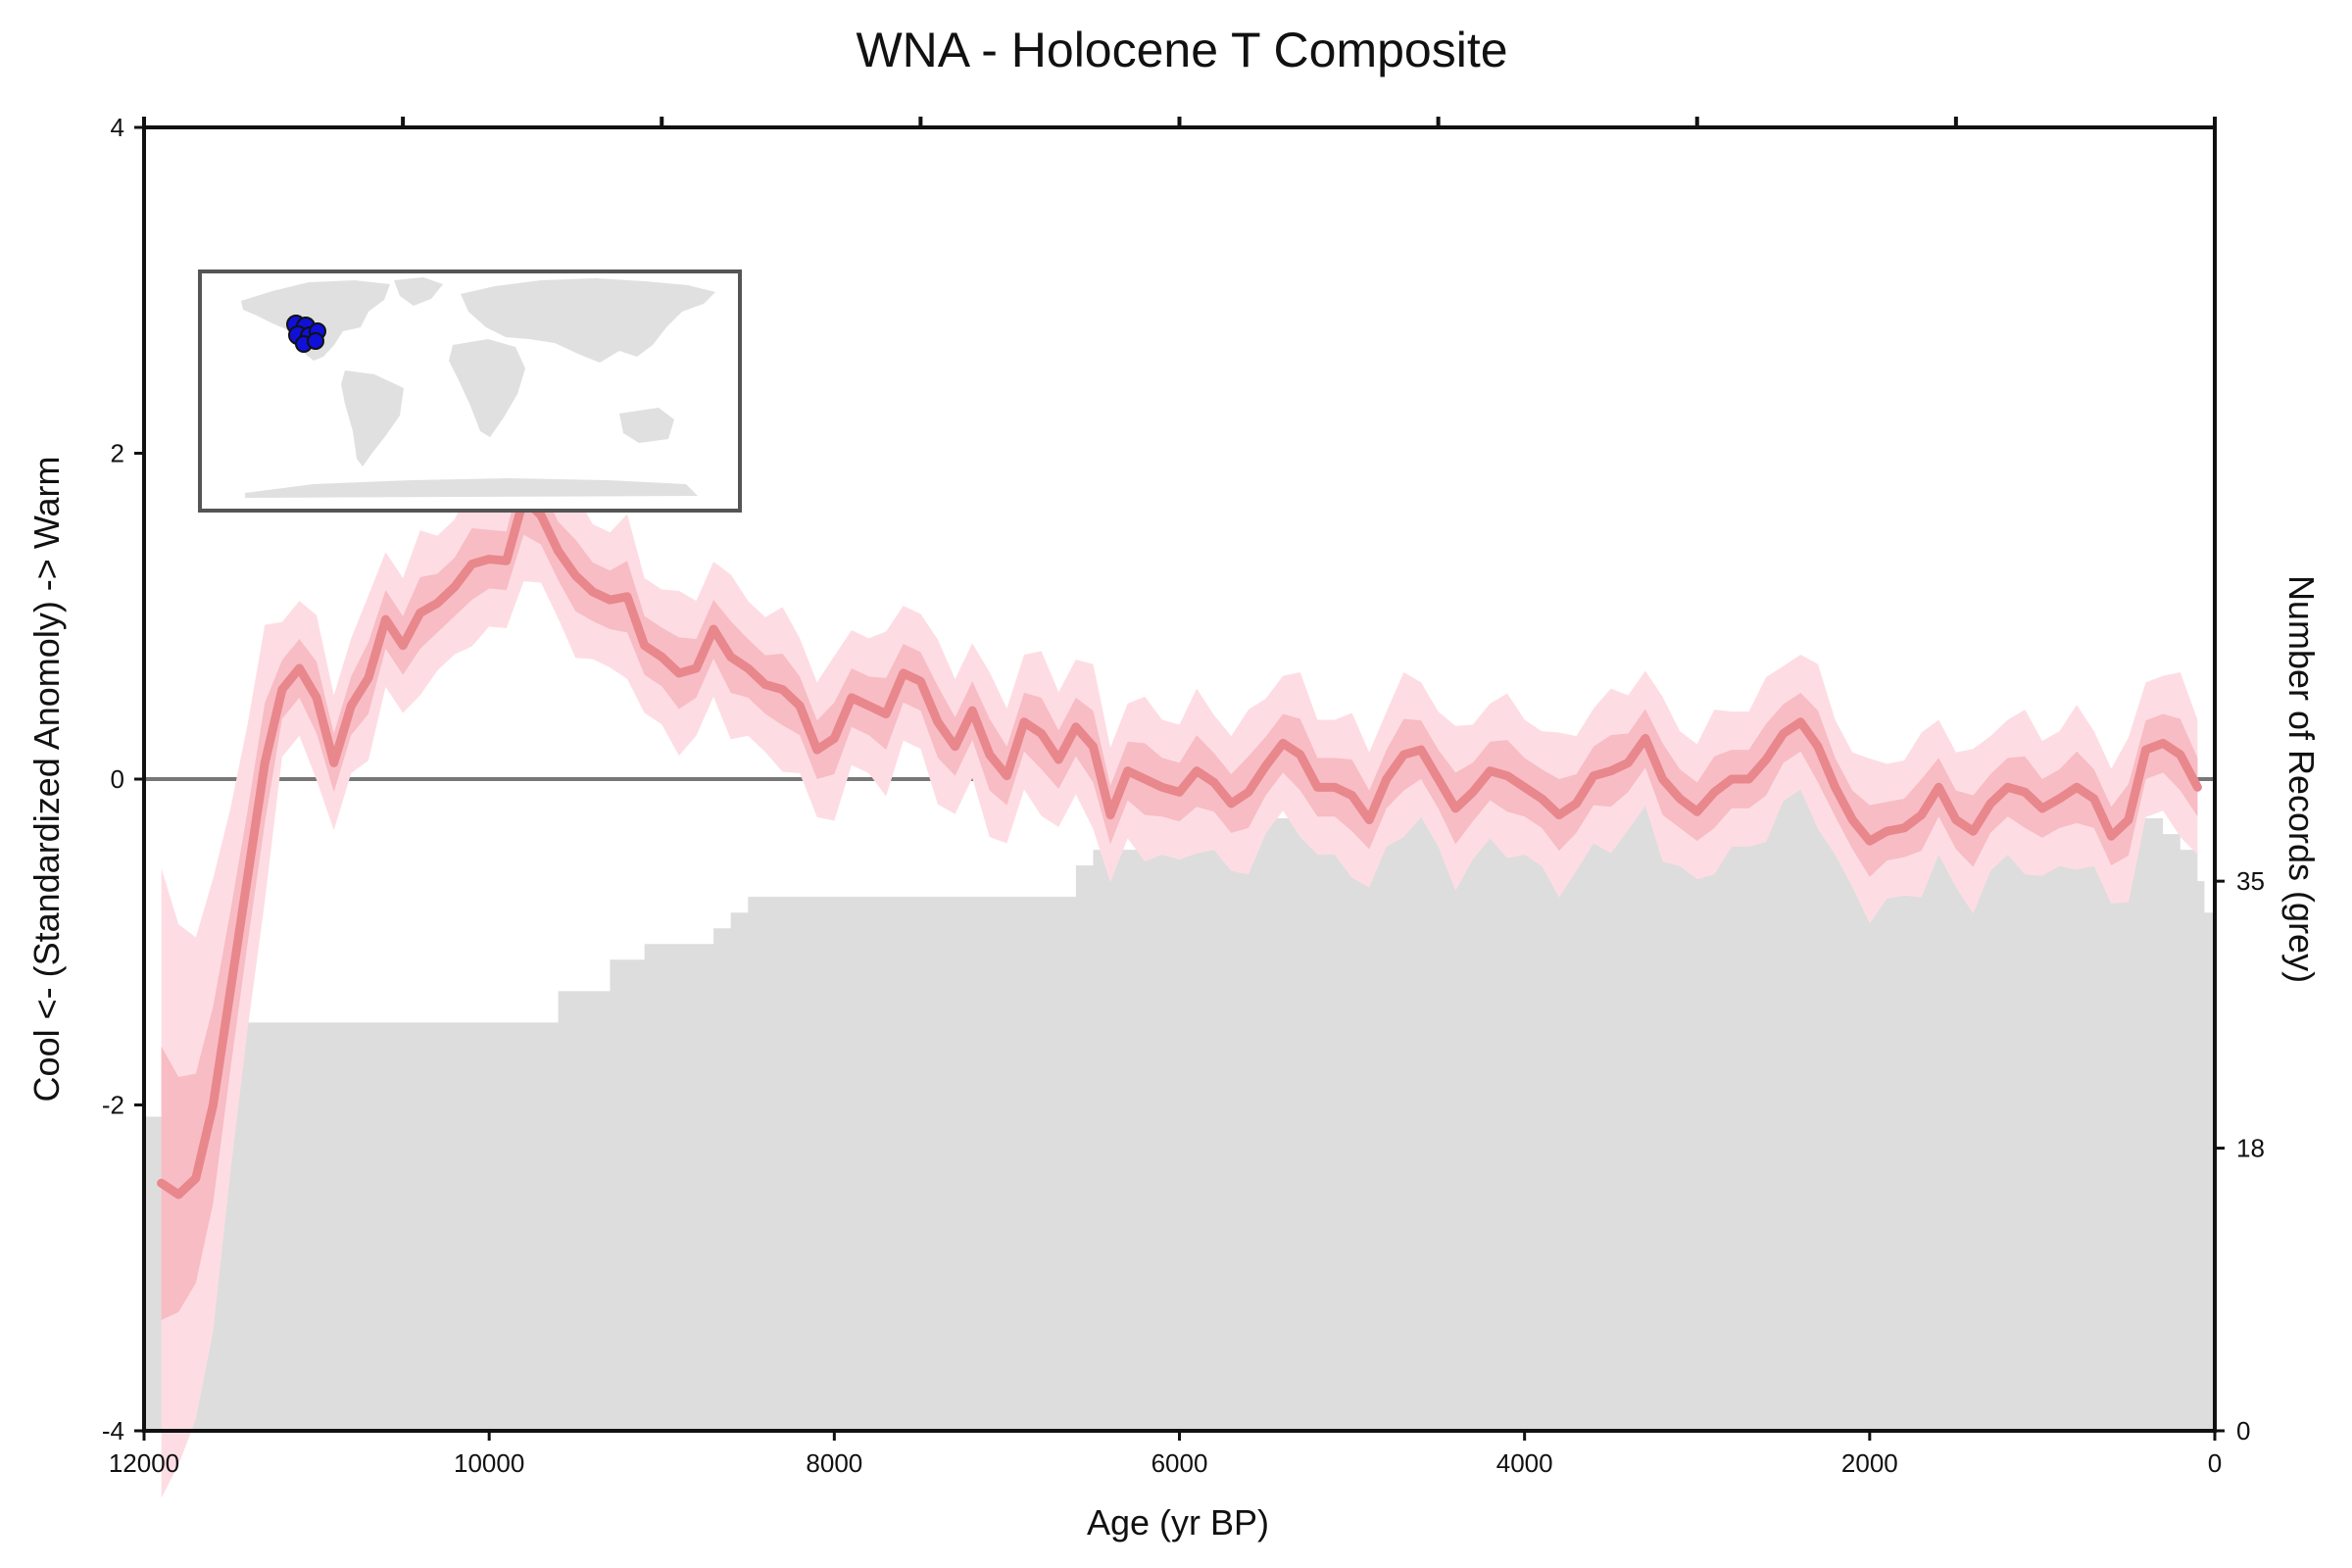 The image size is (2352, 1568). What do you see at coordinates (47, 779) in the screenshot?
I see `y-axis-label: Cool <- (Standardized Anomoly) -> Warm` at bounding box center [47, 779].